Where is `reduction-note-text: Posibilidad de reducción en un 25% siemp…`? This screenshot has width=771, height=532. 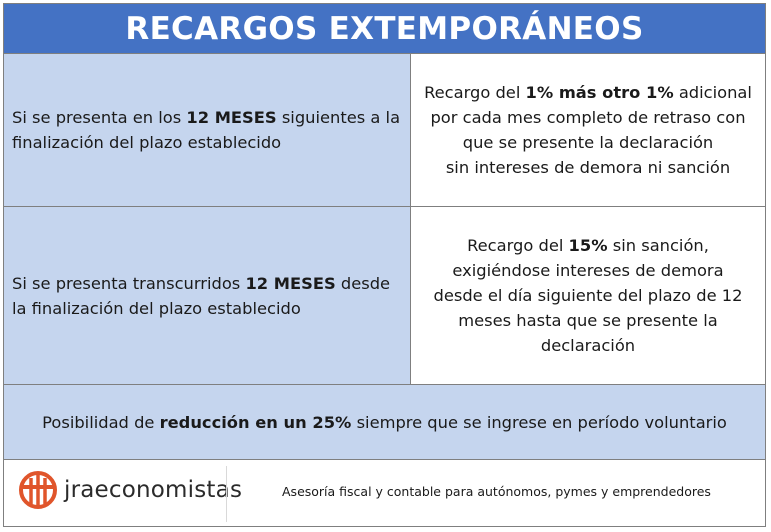
reduction-note-text: Posibilidad de reducción en un 25% siemp… is located at coordinates (384, 422).